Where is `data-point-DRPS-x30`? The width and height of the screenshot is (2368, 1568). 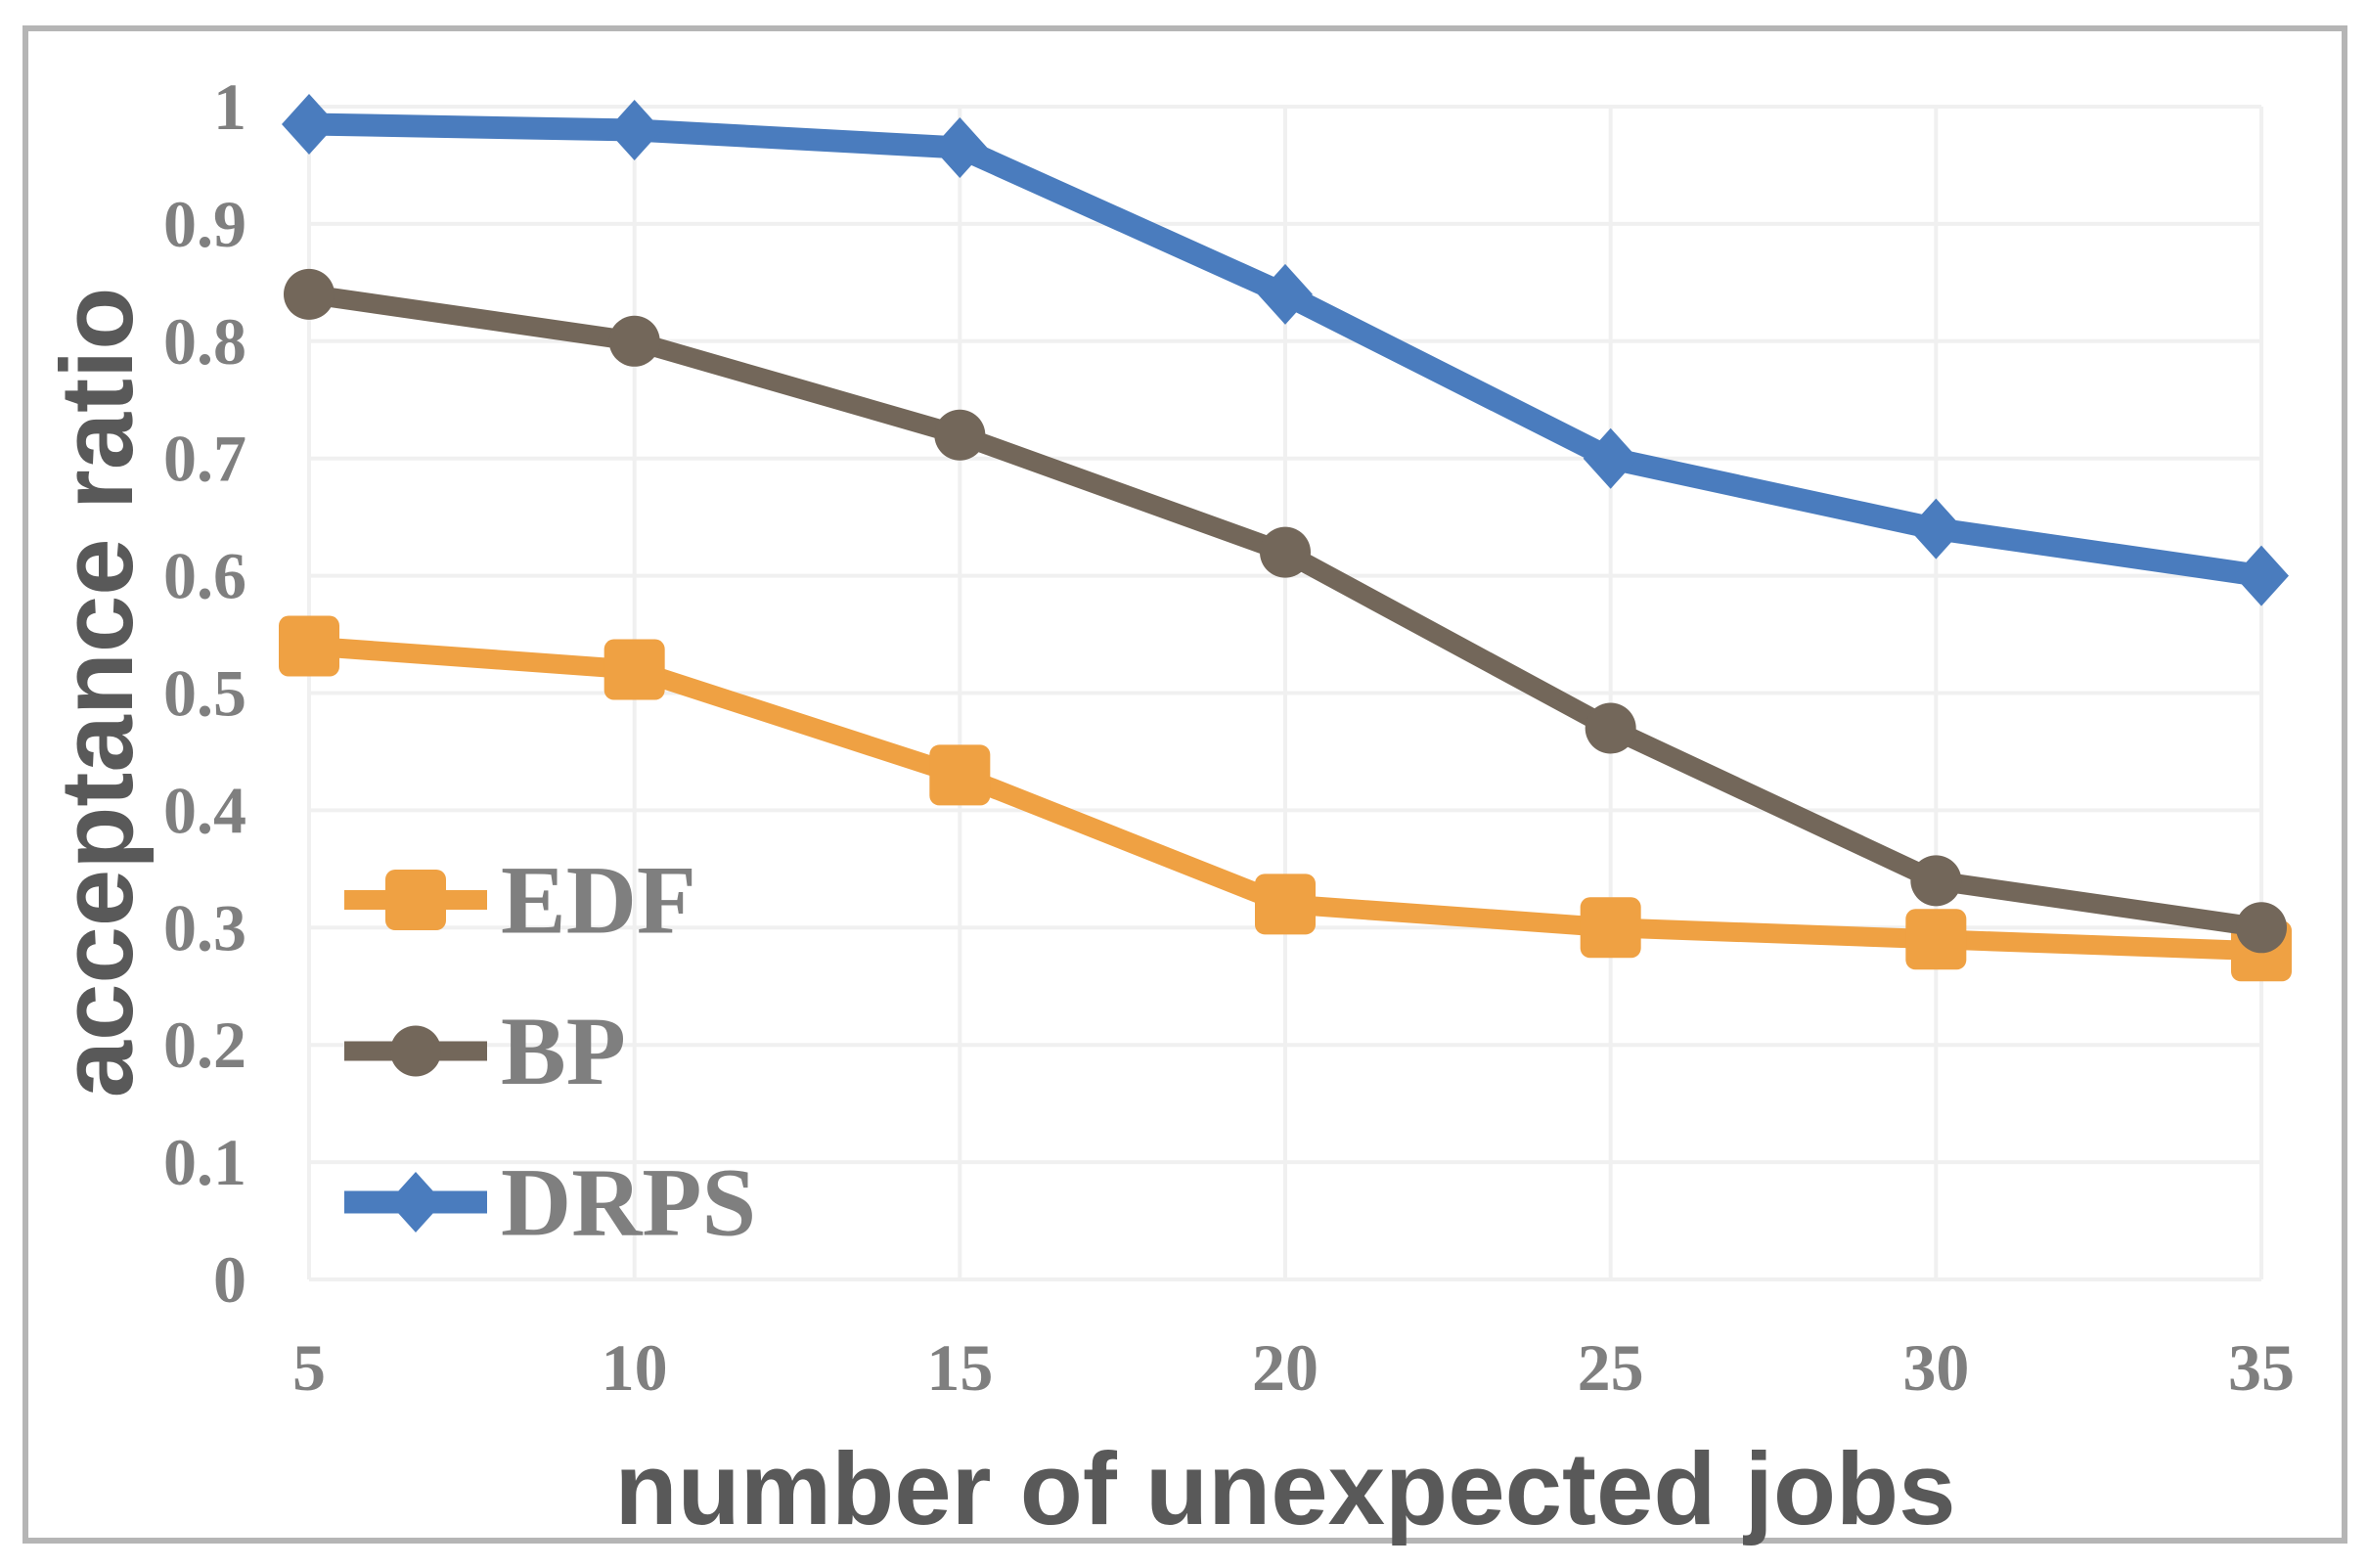
data-point-DRPS-x30 is located at coordinates (1936, 529).